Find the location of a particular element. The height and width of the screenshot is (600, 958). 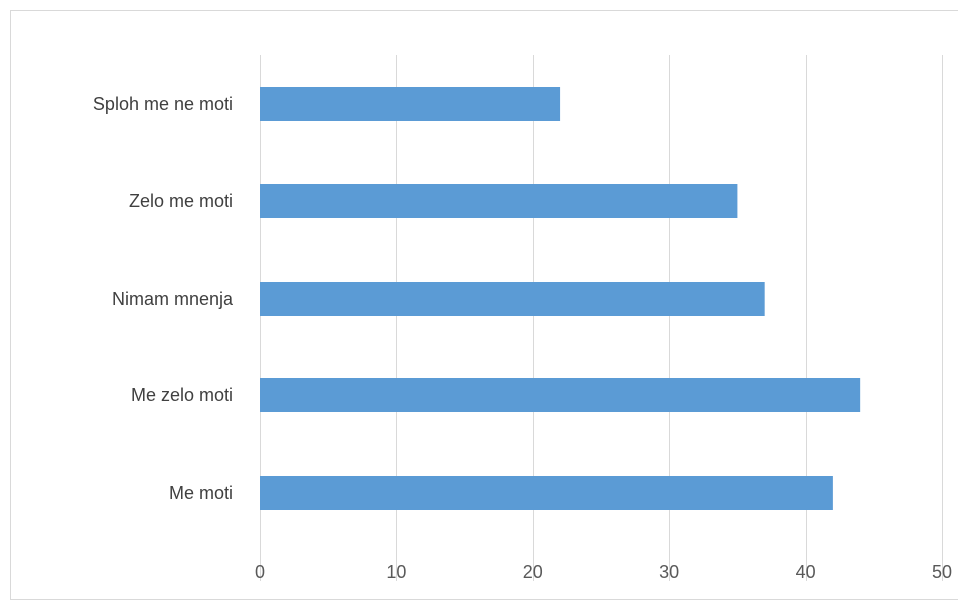

category-label: Nimam mnenja is located at coordinates (173, 299).